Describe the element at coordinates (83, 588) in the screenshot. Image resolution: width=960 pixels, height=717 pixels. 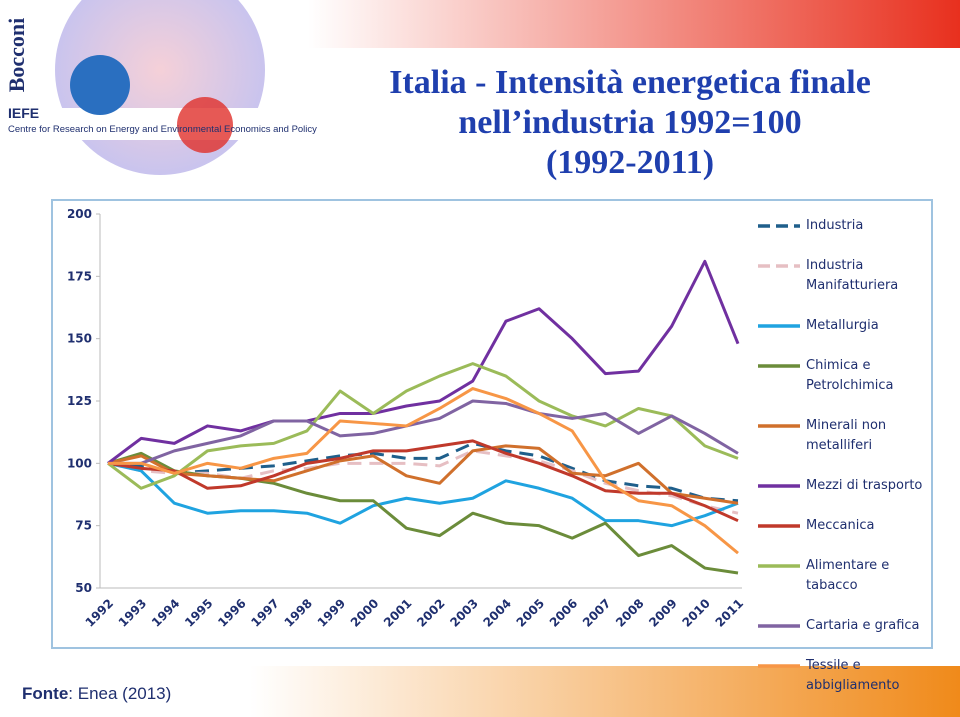
I see `y-tick-label: 50` at that location.